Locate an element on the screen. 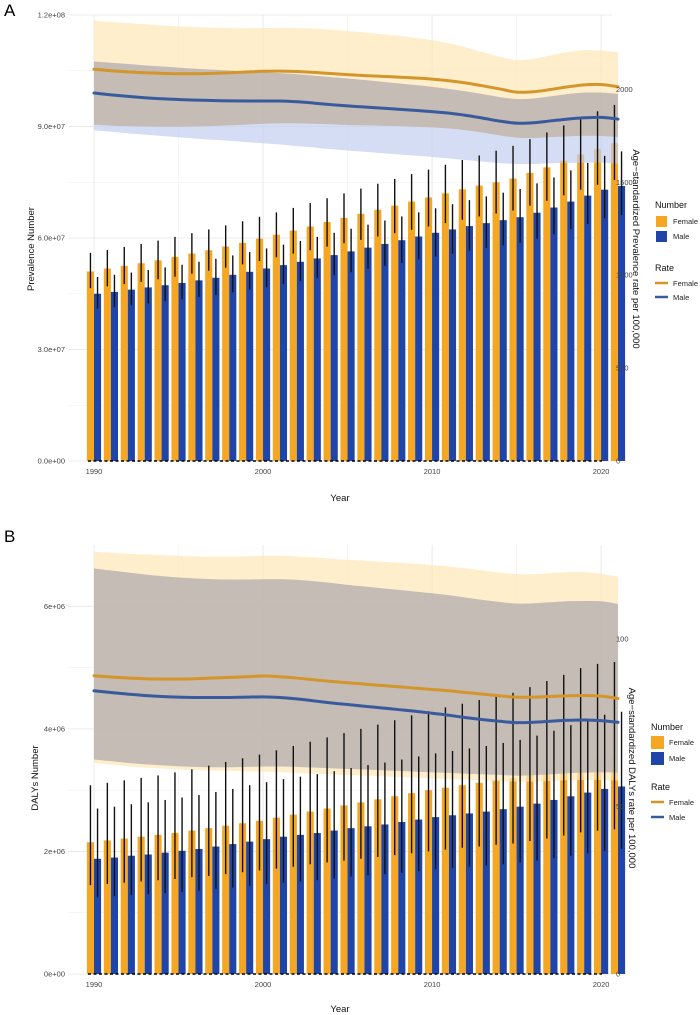 Image resolution: width=700 pixels, height=1015 pixels. panel-a-y-tick-label: 1.2e+08 is located at coordinates (51, 15).